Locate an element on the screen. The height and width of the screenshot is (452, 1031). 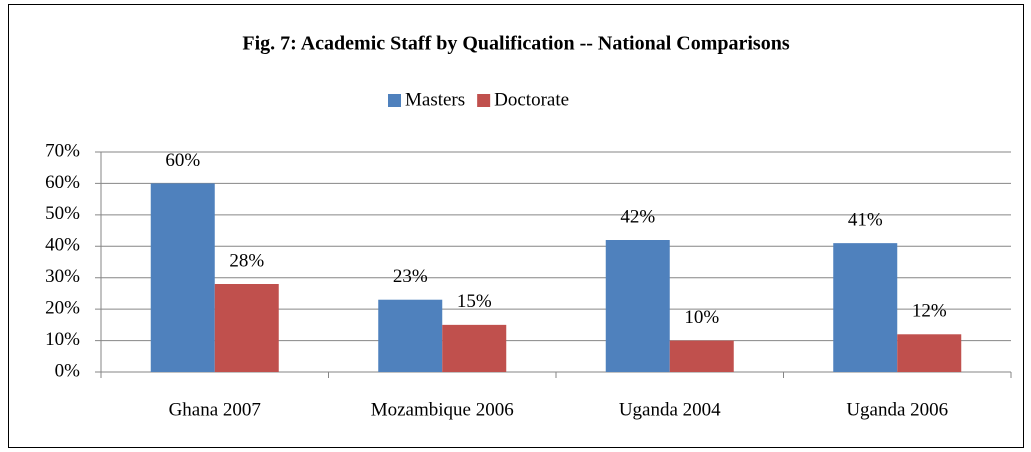
y-tick-label: 0% is located at coordinates (68, 370).